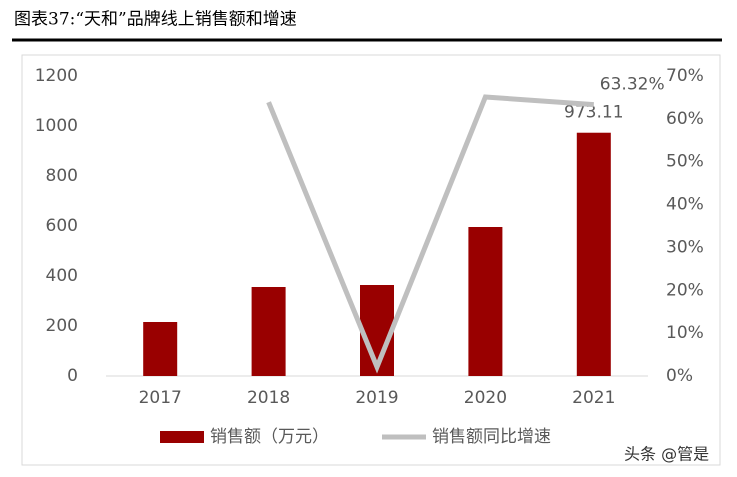 This screenshot has height=477, width=737. Describe the element at coordinates (485, 398) in the screenshot. I see `x-tick-label: 2020` at that location.